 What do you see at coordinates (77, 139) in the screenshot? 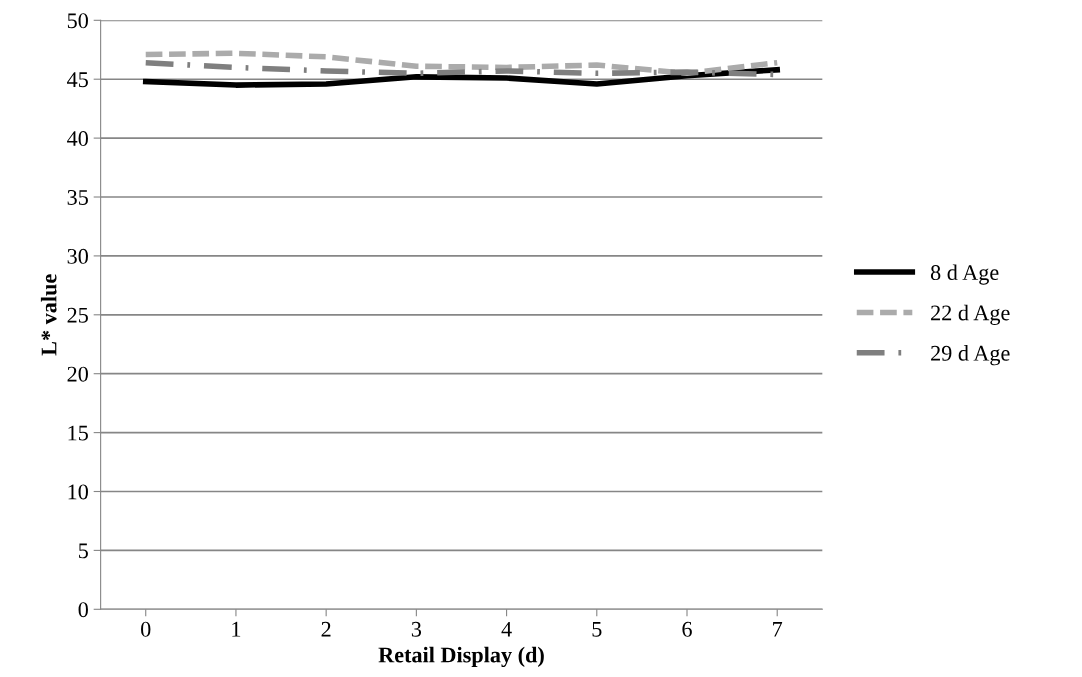
I see `y-tick-label: 40` at bounding box center [77, 139].